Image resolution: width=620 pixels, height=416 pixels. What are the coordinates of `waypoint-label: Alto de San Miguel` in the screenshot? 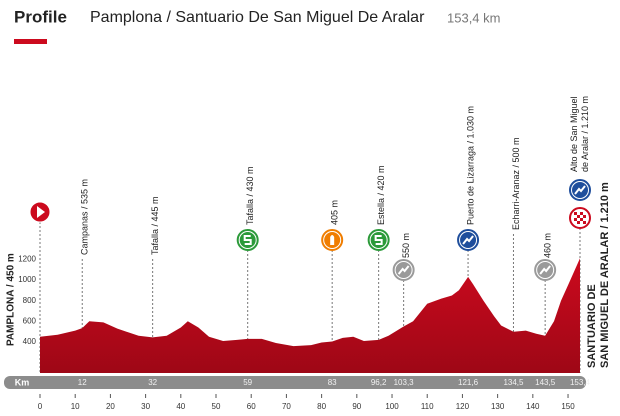 It's located at (574, 134).